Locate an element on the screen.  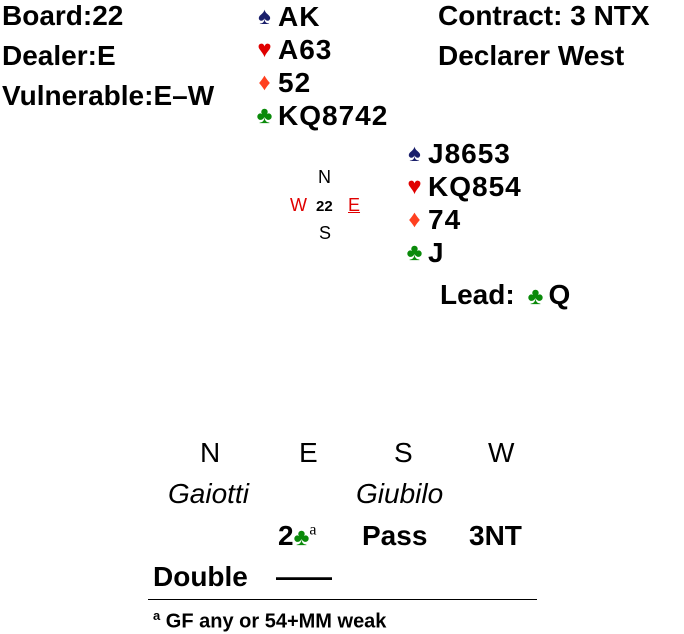
contract-info: Contract: 3 NTX is located at coordinates (544, 16).